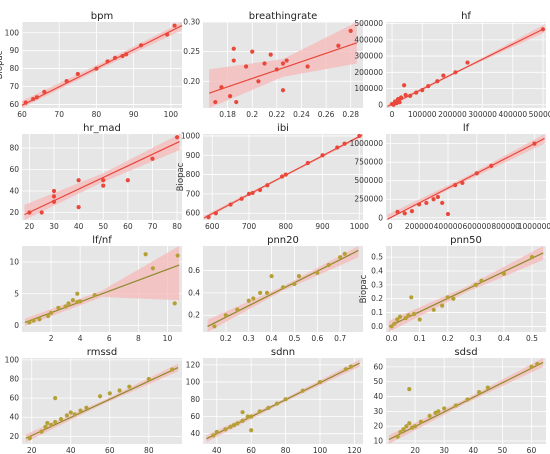 This screenshot has width=550, height=454. What do you see at coordinates (194, 270) in the screenshot?
I see `y-tick-label: 0.6` at bounding box center [194, 270].